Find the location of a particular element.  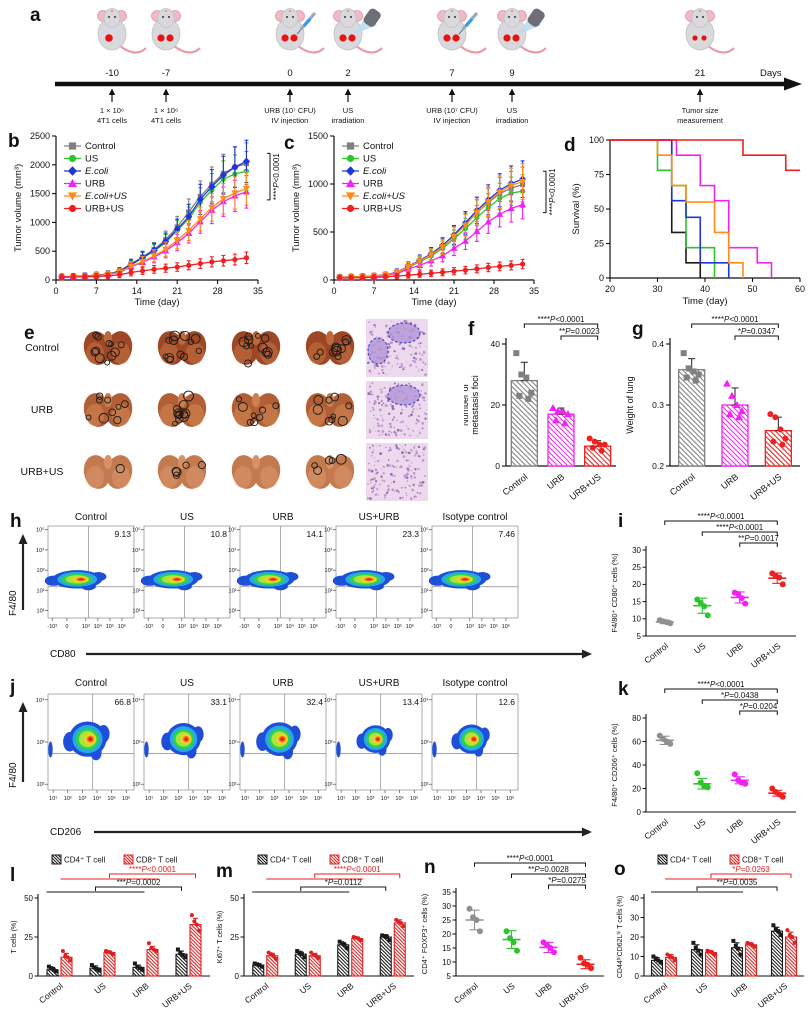

legend-label: E.coli+US is located at coordinates (106, 196).